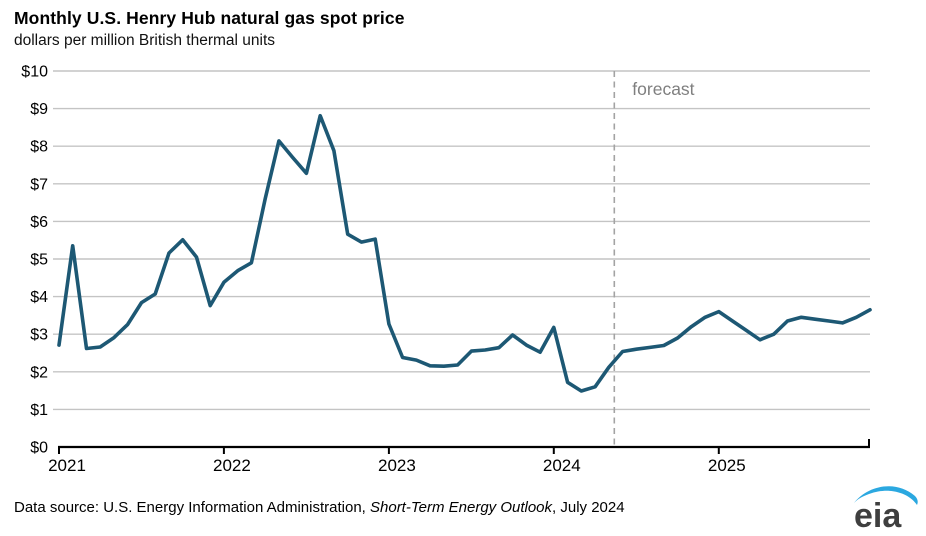  What do you see at coordinates (663, 89) in the screenshot?
I see `forecast-label: forecast` at bounding box center [663, 89].